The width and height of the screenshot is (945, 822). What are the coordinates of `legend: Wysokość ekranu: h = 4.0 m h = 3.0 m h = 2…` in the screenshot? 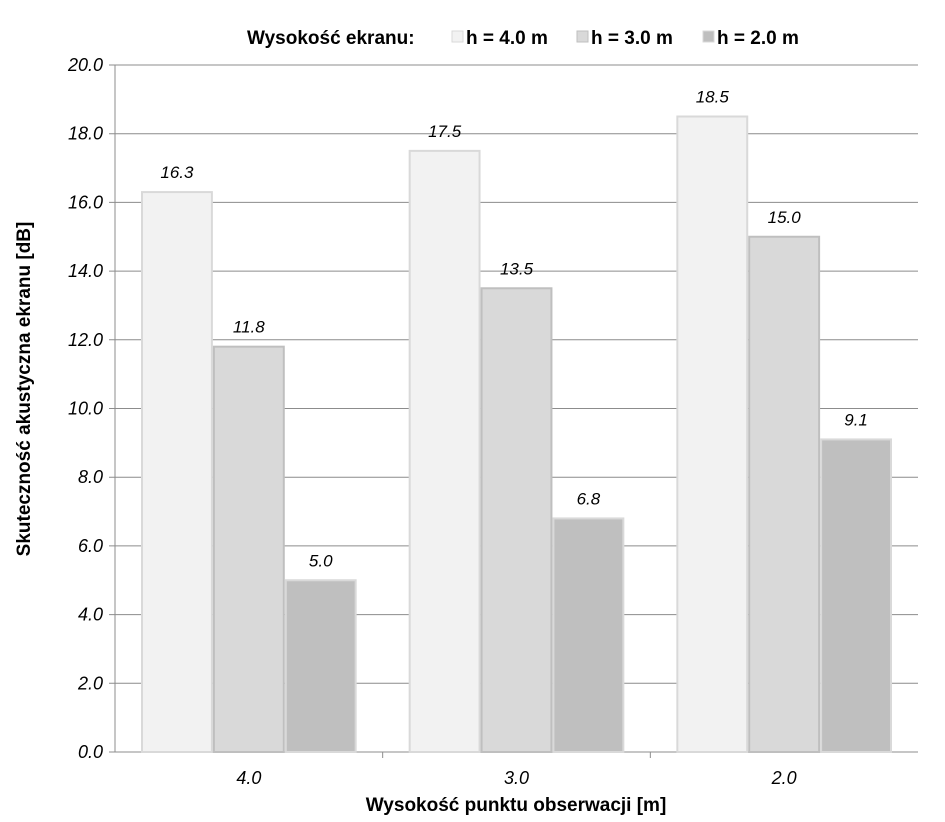 It's located at (523, 38).